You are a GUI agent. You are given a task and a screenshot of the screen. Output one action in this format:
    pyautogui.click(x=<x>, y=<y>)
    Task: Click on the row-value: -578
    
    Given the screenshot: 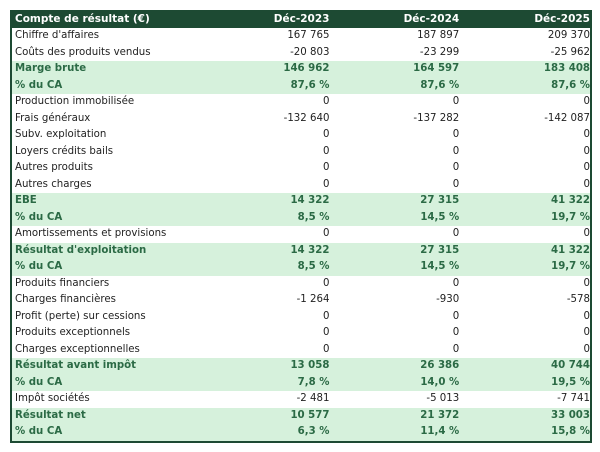 What is the action you would take?
    pyautogui.click(x=578, y=299)
    